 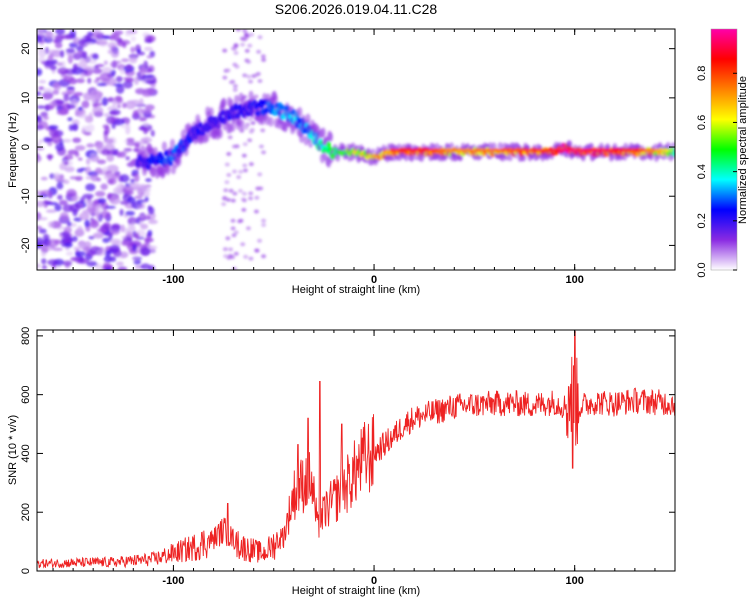 What do you see at coordinates (173, 581) in the screenshot?
I see `x-tick-label: -100` at bounding box center [173, 581].